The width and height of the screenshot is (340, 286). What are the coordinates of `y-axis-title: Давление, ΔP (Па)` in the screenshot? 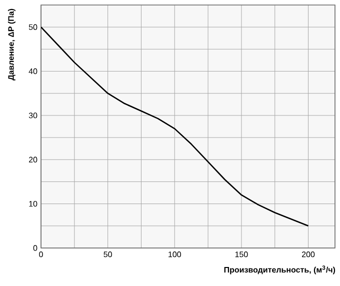 It's located at (12, 44).